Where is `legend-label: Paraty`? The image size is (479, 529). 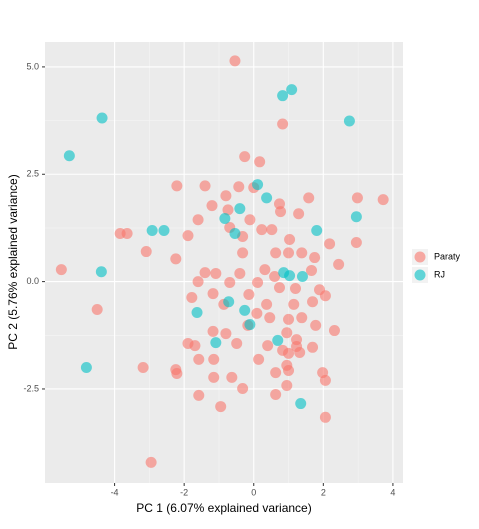
legend-label: Paraty is located at coordinates (447, 256).